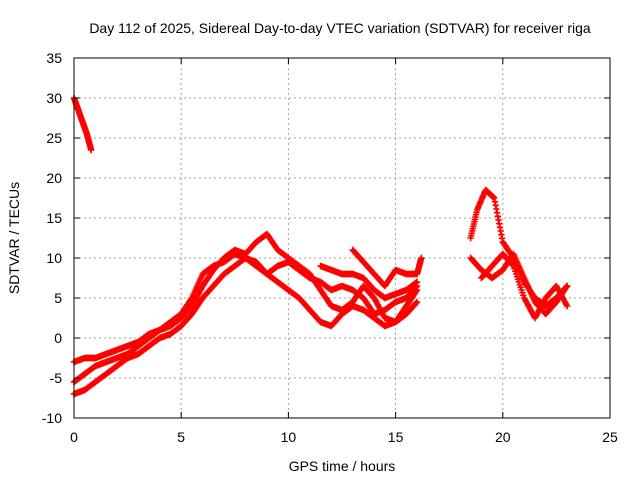  Describe the element at coordinates (54, 178) in the screenshot. I see `y-tick-label: 20` at that location.